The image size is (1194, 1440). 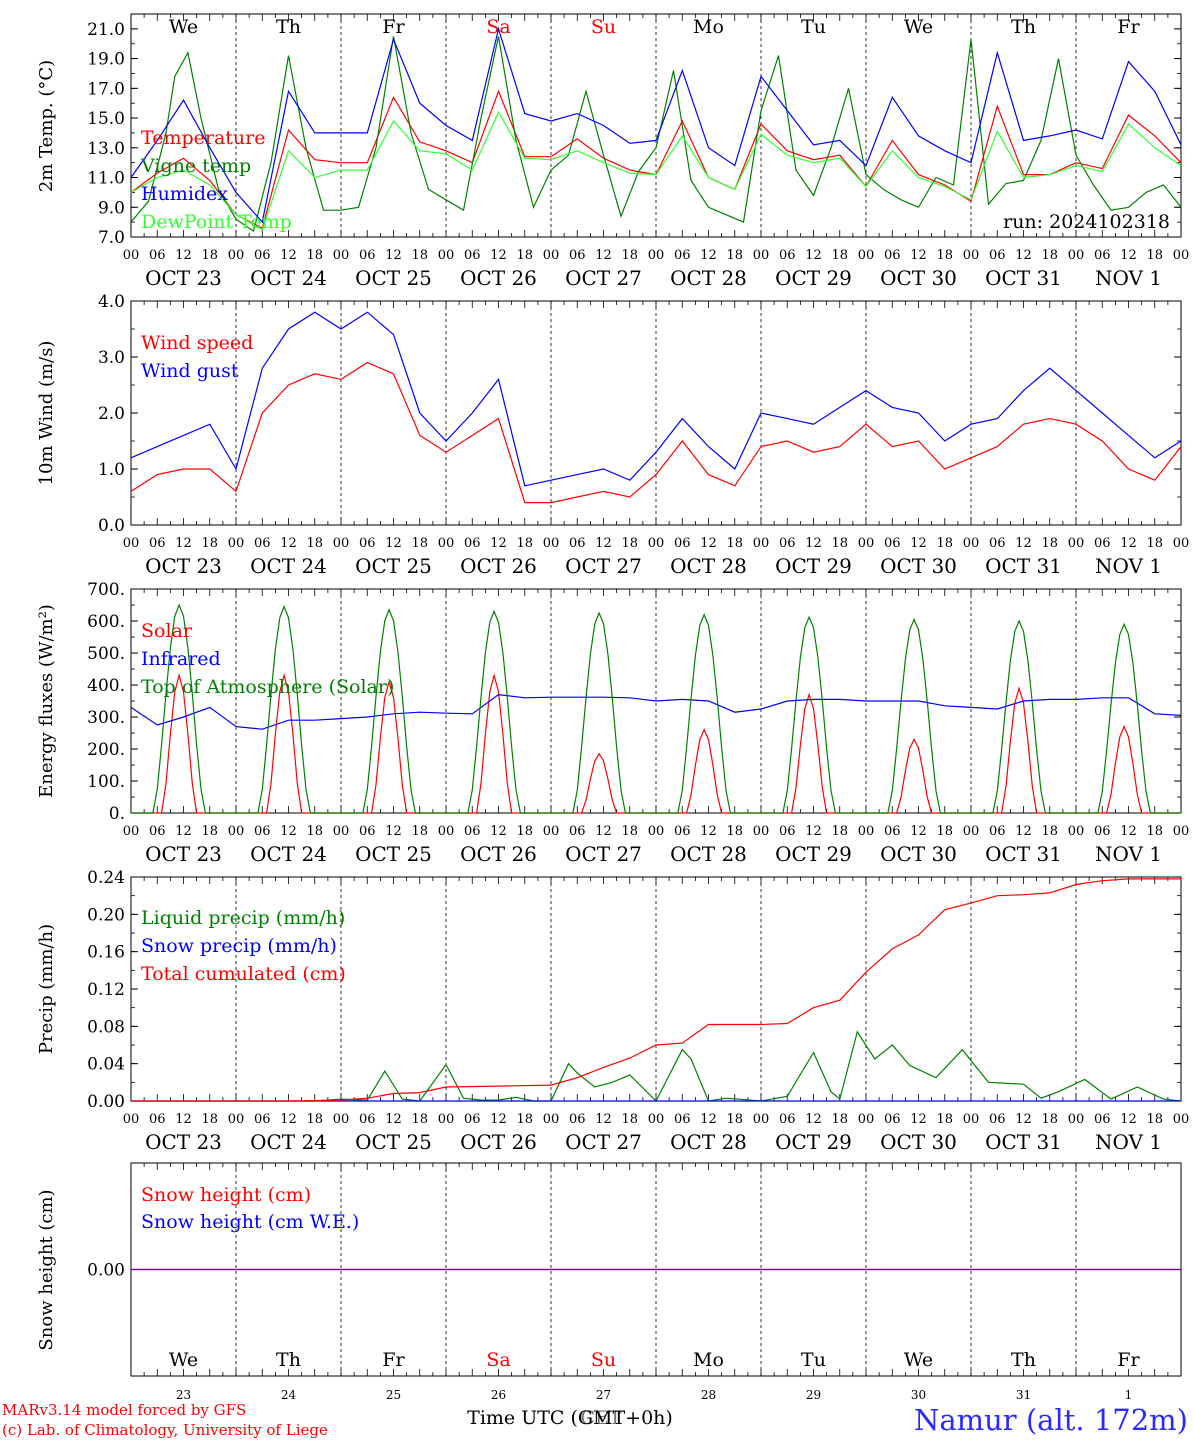 I want to click on legend-entry: Vigne temp, so click(x=195, y=166).